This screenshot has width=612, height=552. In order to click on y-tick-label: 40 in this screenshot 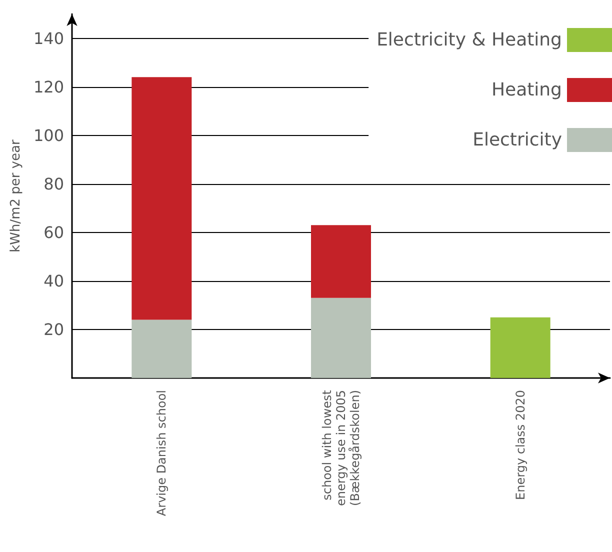, I will do `click(54, 280)`.